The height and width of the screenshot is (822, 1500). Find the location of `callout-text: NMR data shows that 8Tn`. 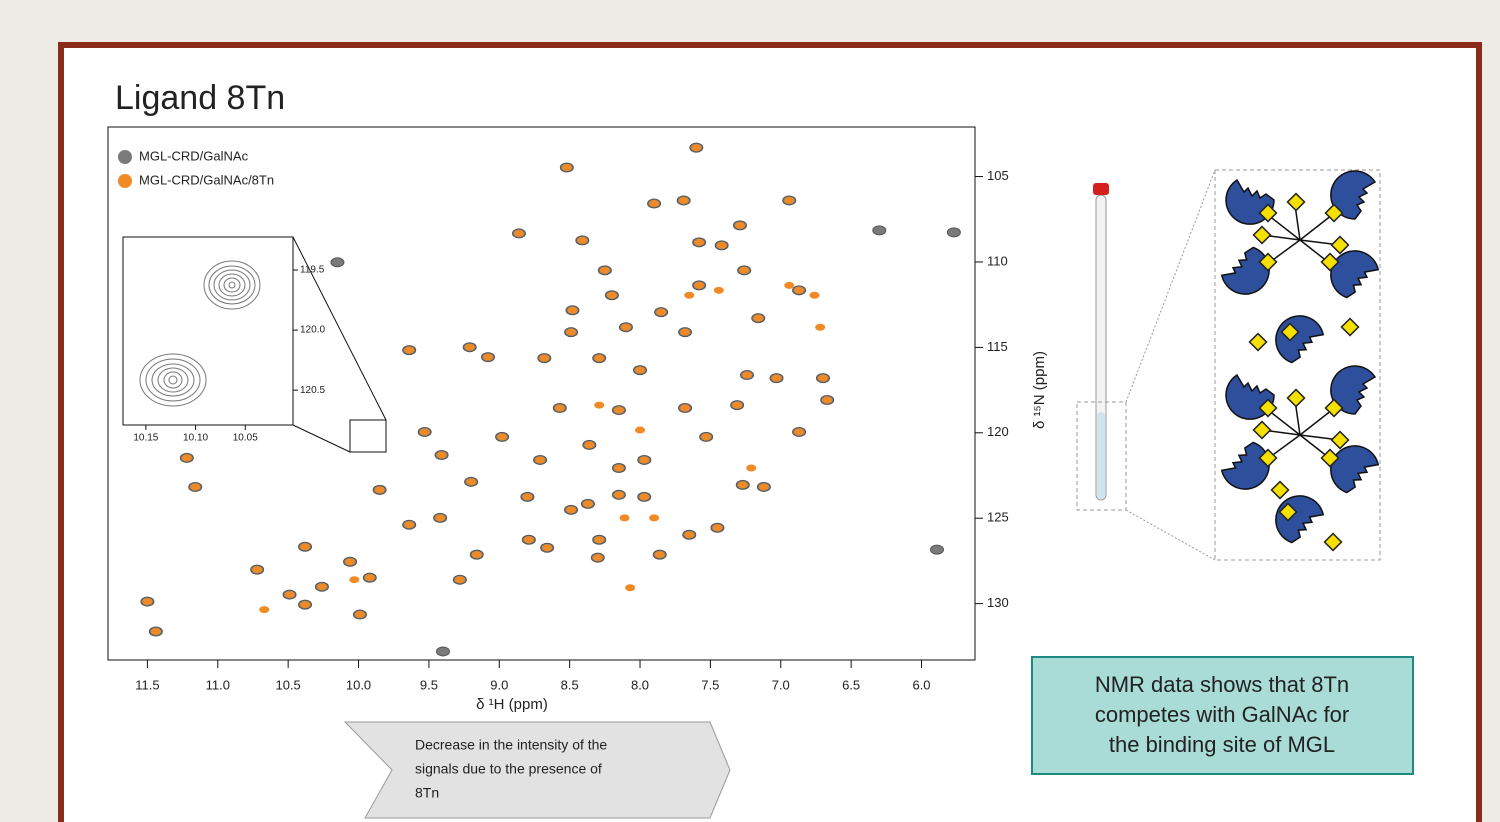

callout-text: NMR data shows that 8Tn is located at coordinates (1222, 684).